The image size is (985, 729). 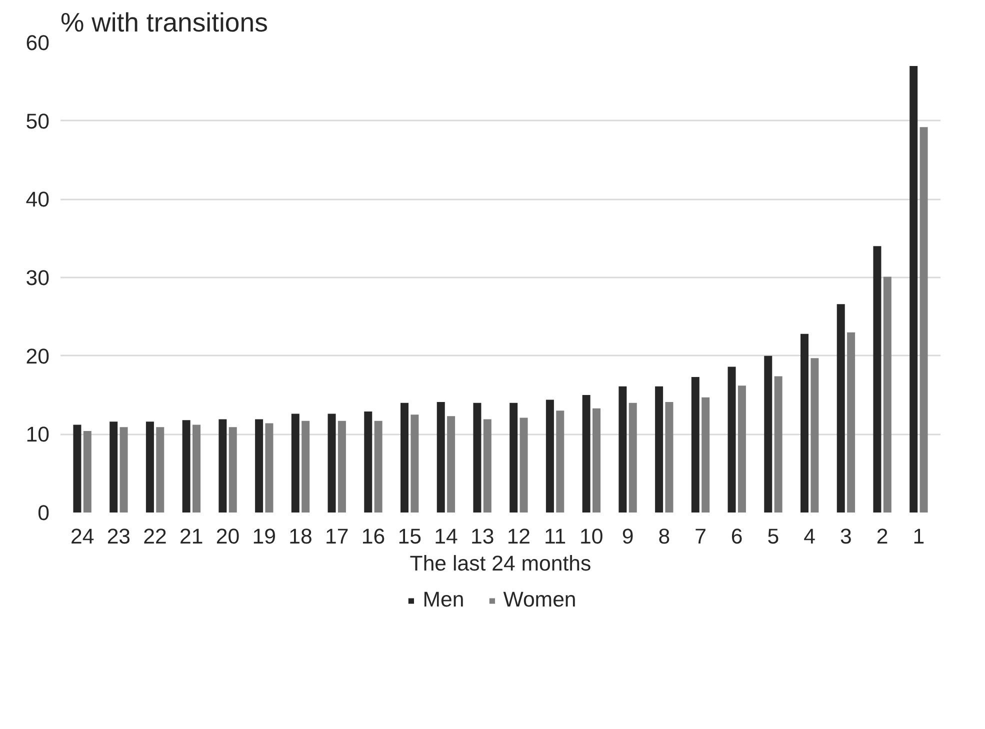 What do you see at coordinates (700, 536) in the screenshot?
I see `x-tick-label: 7` at bounding box center [700, 536].